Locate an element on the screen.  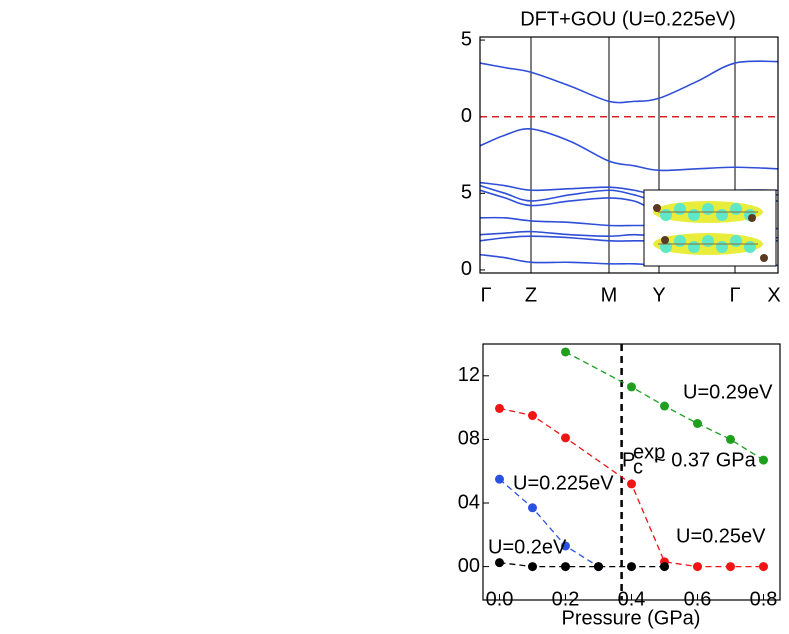
y-tick-label: 04 is located at coordinates (469, 502).